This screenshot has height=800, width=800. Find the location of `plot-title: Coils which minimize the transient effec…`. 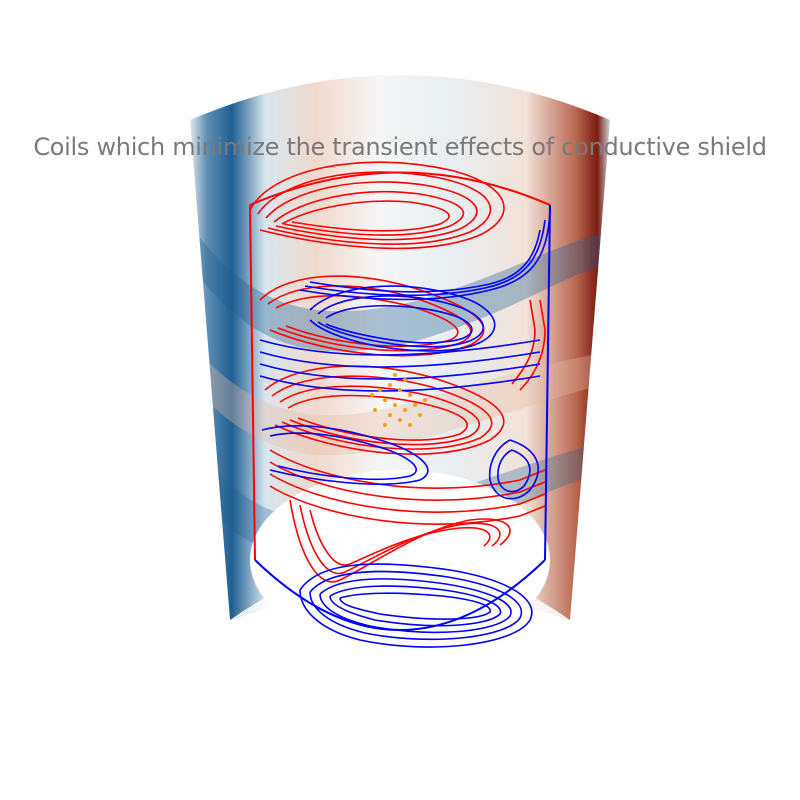

plot-title: Coils which minimize the transient effec… is located at coordinates (400, 147).